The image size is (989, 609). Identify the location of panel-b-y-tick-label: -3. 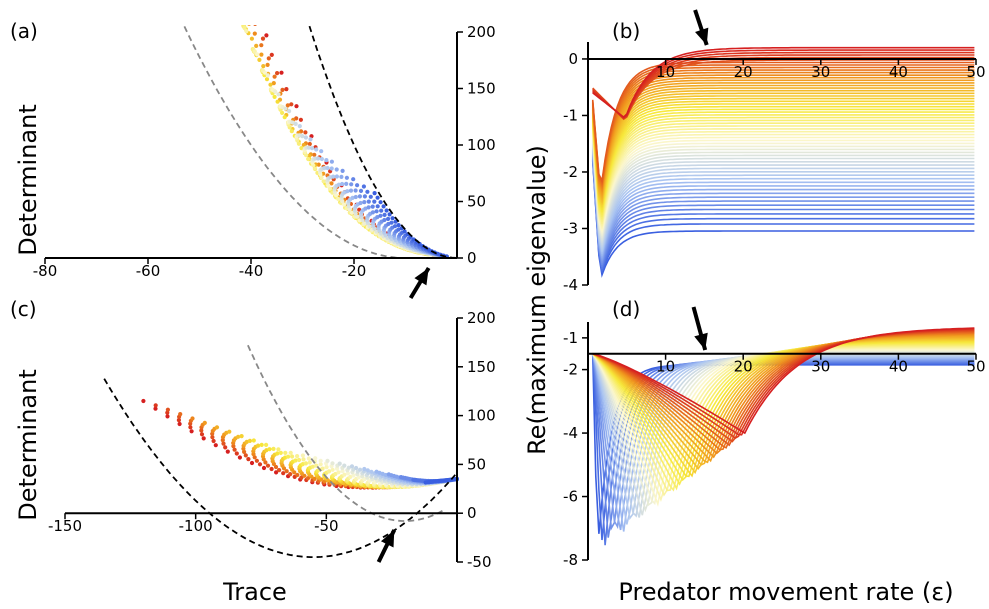
(570, 228).